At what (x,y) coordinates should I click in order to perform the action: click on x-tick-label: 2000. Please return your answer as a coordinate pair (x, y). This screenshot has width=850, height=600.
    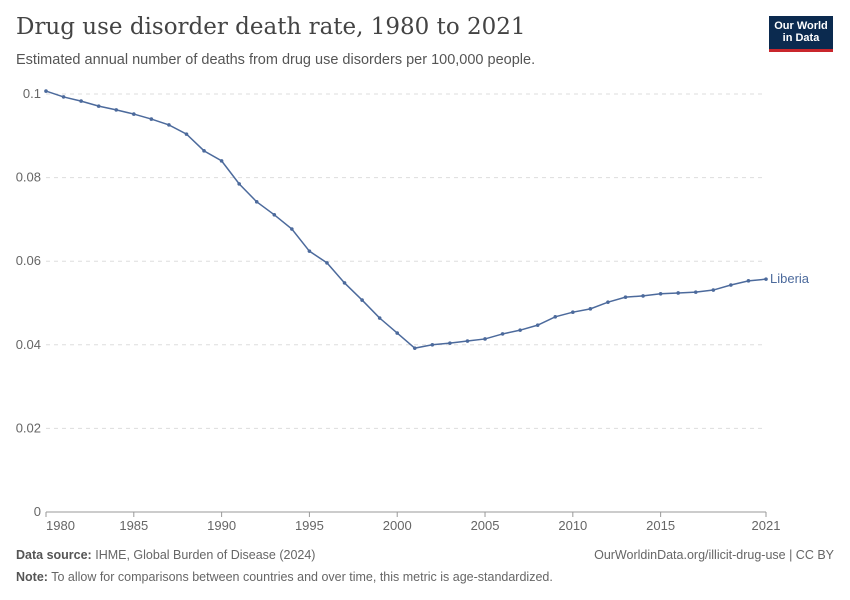
    Looking at the image, I should click on (397, 525).